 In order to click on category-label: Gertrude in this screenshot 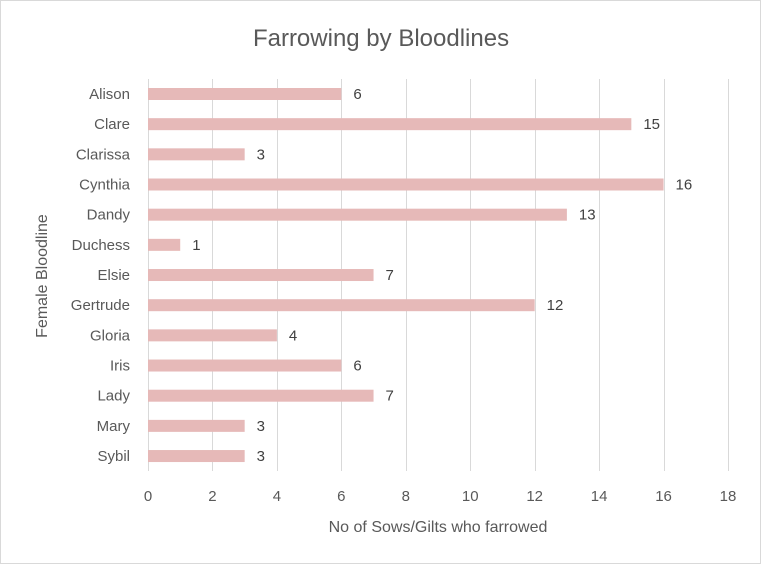, I will do `click(100, 305)`.